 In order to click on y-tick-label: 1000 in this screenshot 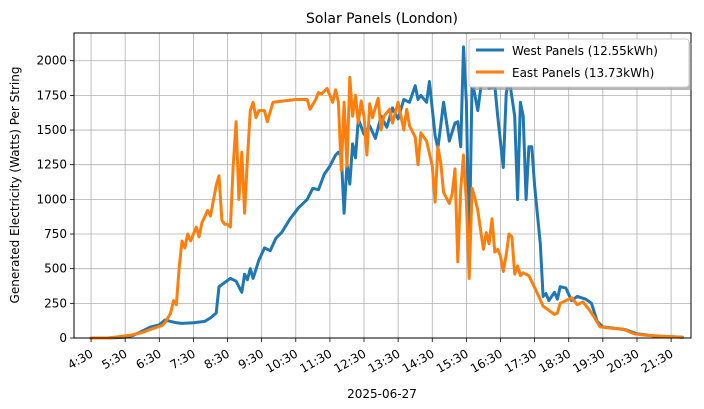, I will do `click(51, 199)`.